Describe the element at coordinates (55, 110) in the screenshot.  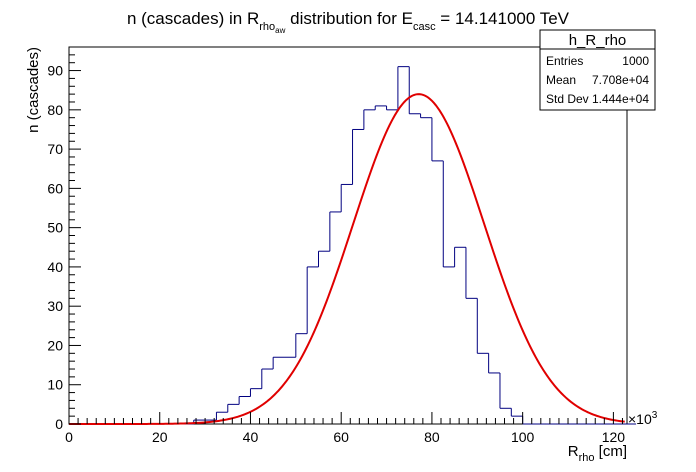
I see `y-tick-label: 80` at that location.